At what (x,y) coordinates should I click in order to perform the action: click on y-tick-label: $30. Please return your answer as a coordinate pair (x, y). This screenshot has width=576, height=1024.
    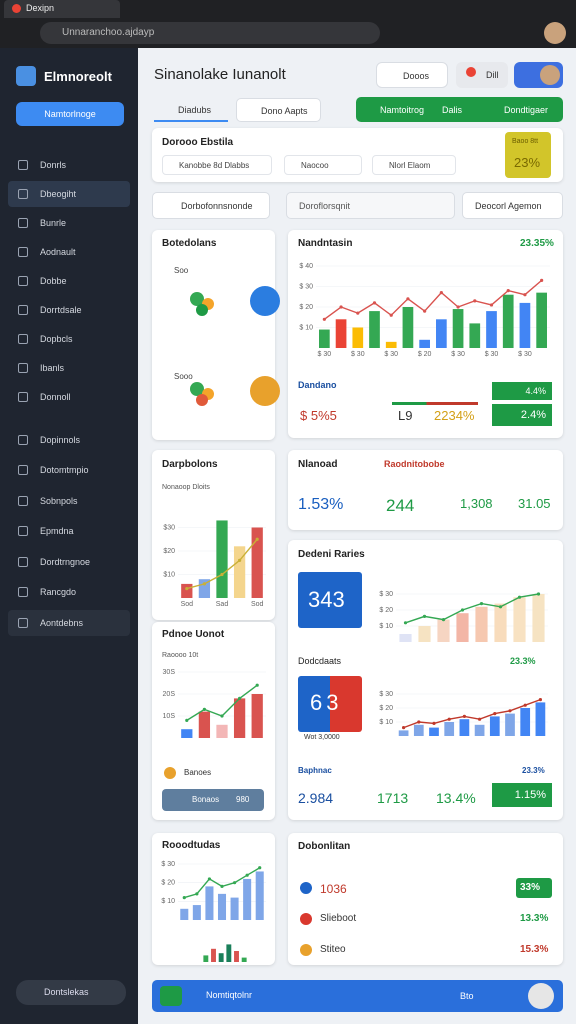
    Looking at the image, I should click on (169, 527).